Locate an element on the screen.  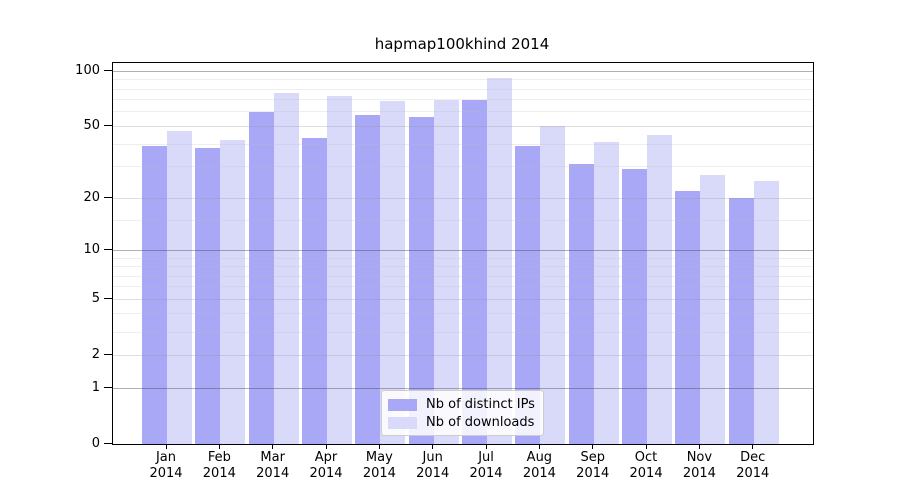
bar-downloads-aug is located at coordinates (553, 285).